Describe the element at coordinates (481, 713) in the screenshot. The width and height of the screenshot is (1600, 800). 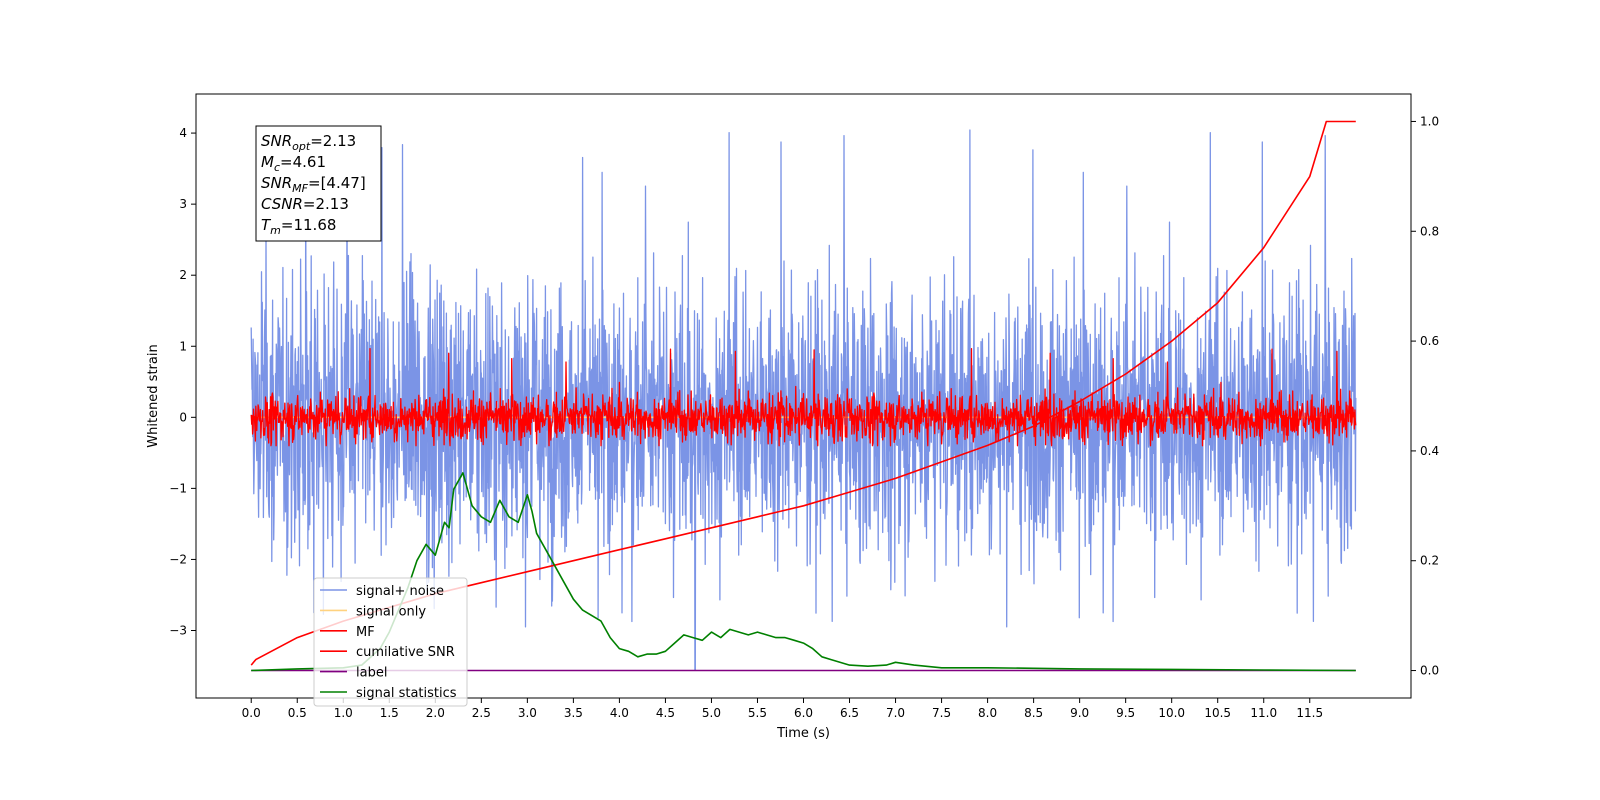
I see `x-tick-label: 2.5` at that location.